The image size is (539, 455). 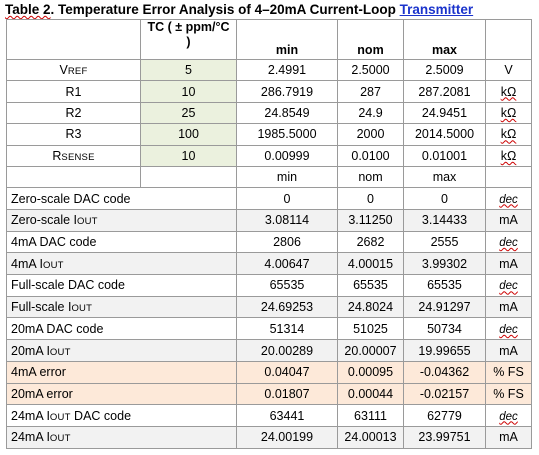 What do you see at coordinates (121, 415) in the screenshot?
I see `row-label: 24mA IOUT DAC code` at bounding box center [121, 415].